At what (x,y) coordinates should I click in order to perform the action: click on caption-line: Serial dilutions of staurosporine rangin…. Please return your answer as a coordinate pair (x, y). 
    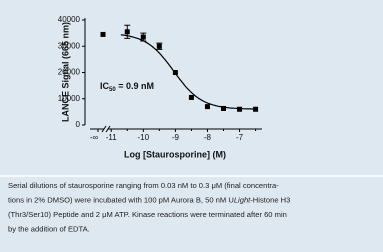
    Looking at the image, I should click on (143, 185).